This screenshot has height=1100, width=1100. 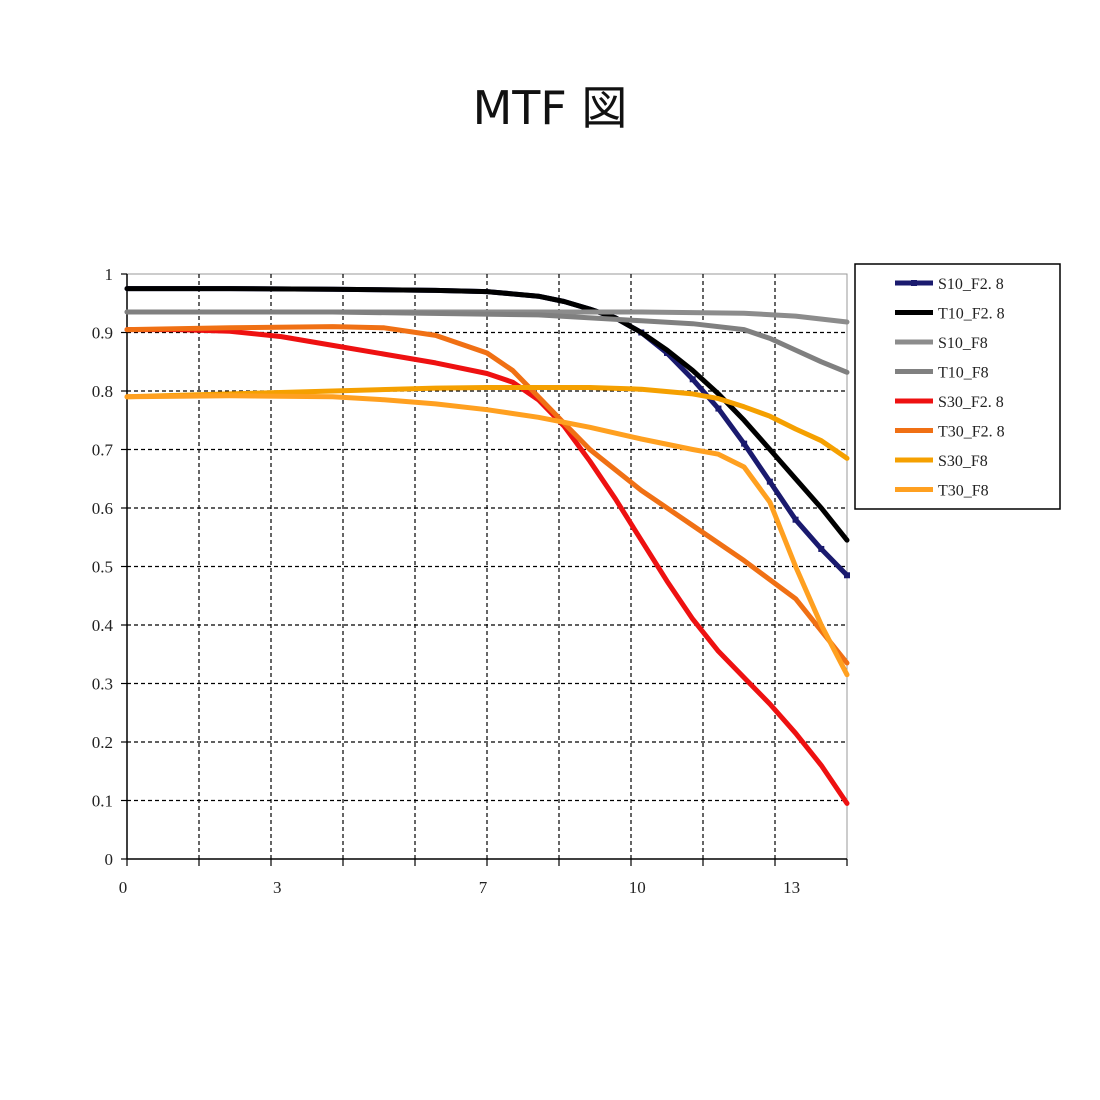 What do you see at coordinates (103, 625) in the screenshot?
I see `y-tick-label: 0.4` at bounding box center [103, 625].